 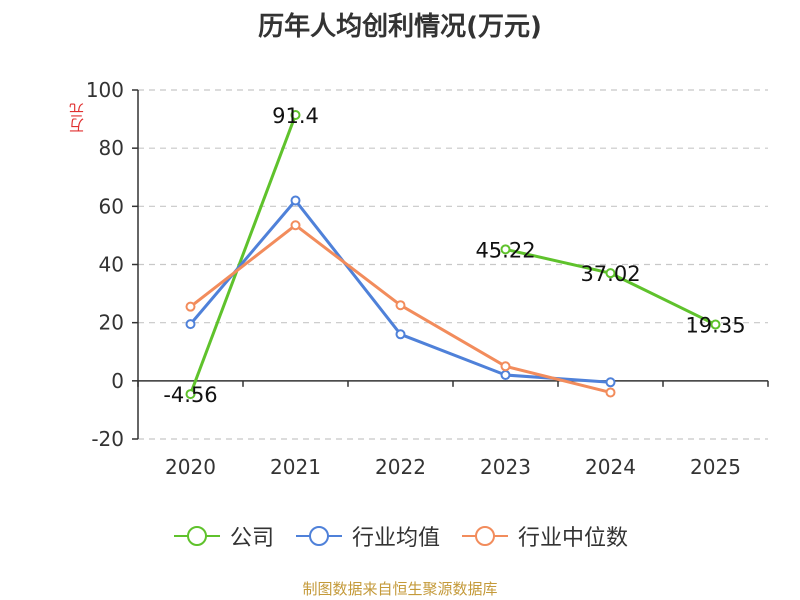 What do you see at coordinates (295, 467) in the screenshot?
I see `x-tick-label: 2021` at bounding box center [295, 467].